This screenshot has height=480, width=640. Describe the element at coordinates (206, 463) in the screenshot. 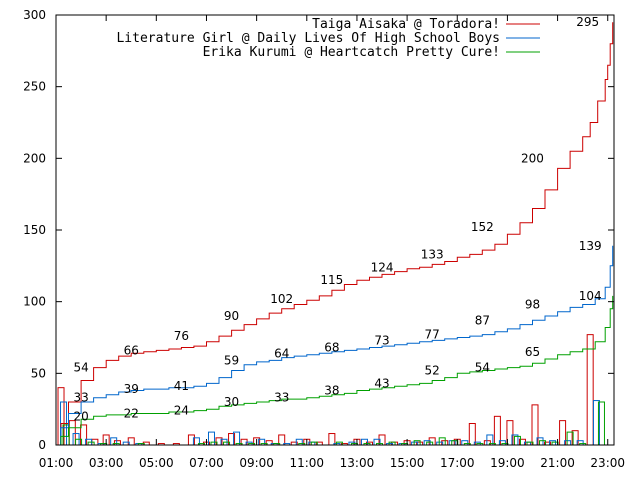

I see `x-tick-label: 07:00` at that location.